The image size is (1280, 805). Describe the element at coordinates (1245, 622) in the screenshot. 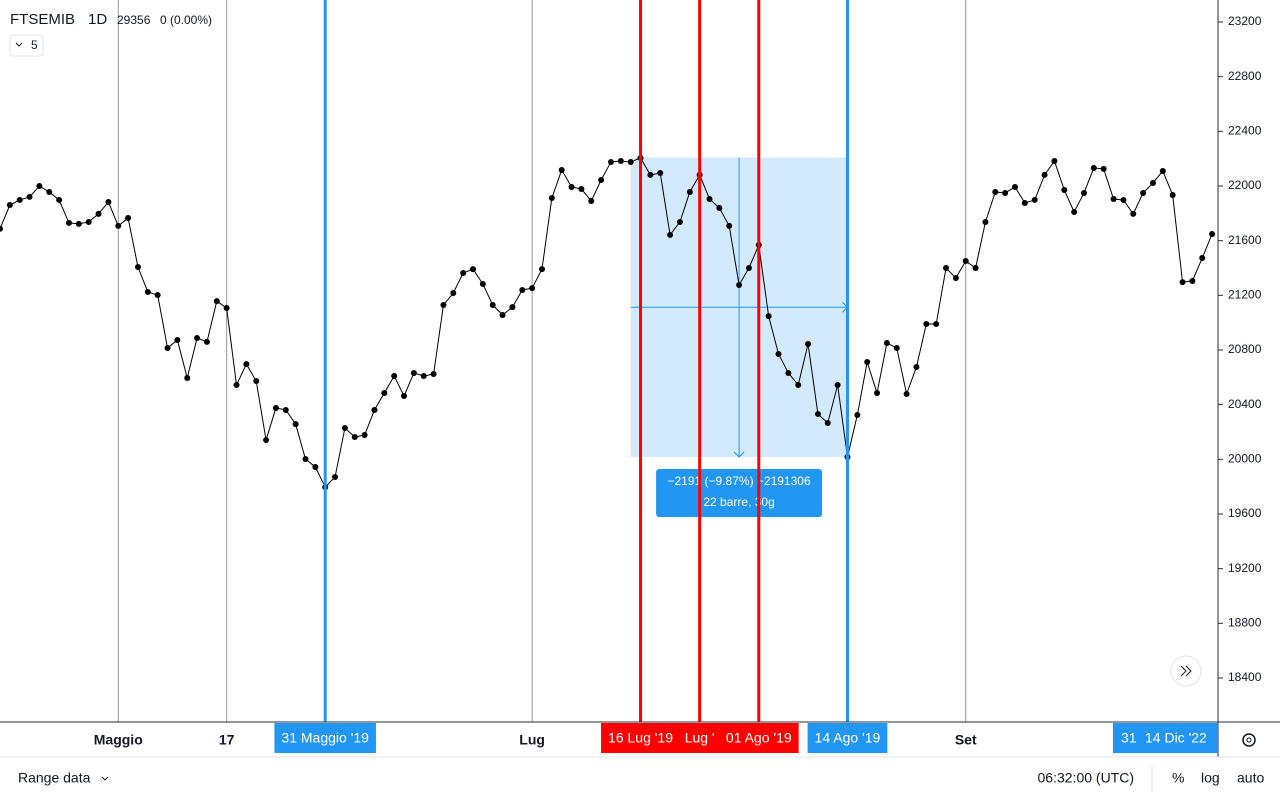

I see `y-tick-label: 18800` at that location.